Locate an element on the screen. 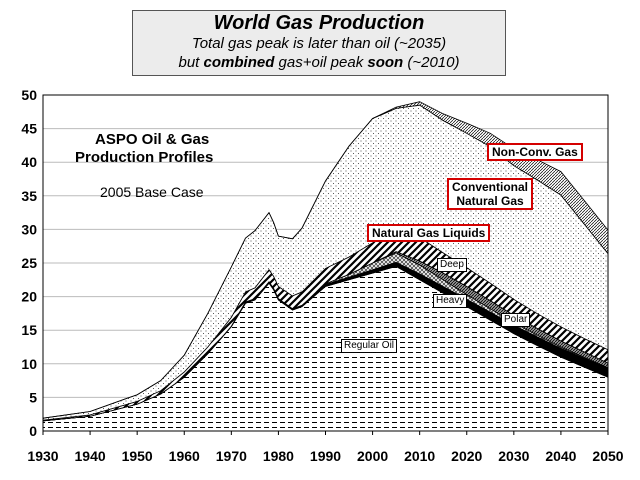 The image size is (640, 480). x-tick-label: 2040 is located at coordinates (560, 456).